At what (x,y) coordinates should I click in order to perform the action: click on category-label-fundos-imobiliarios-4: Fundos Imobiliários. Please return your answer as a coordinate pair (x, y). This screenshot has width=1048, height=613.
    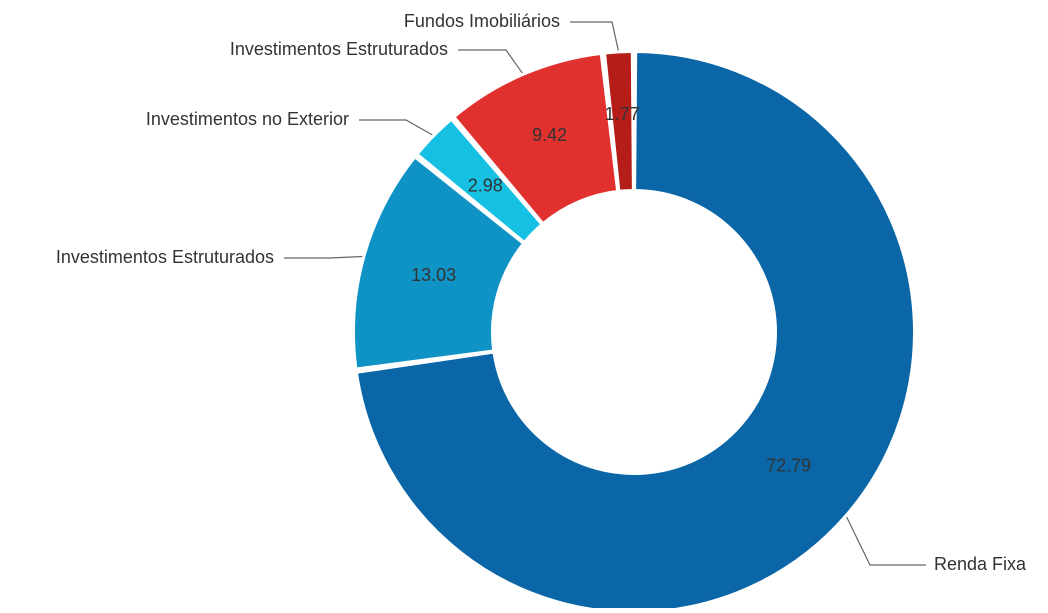
    Looking at the image, I should click on (482, 21).